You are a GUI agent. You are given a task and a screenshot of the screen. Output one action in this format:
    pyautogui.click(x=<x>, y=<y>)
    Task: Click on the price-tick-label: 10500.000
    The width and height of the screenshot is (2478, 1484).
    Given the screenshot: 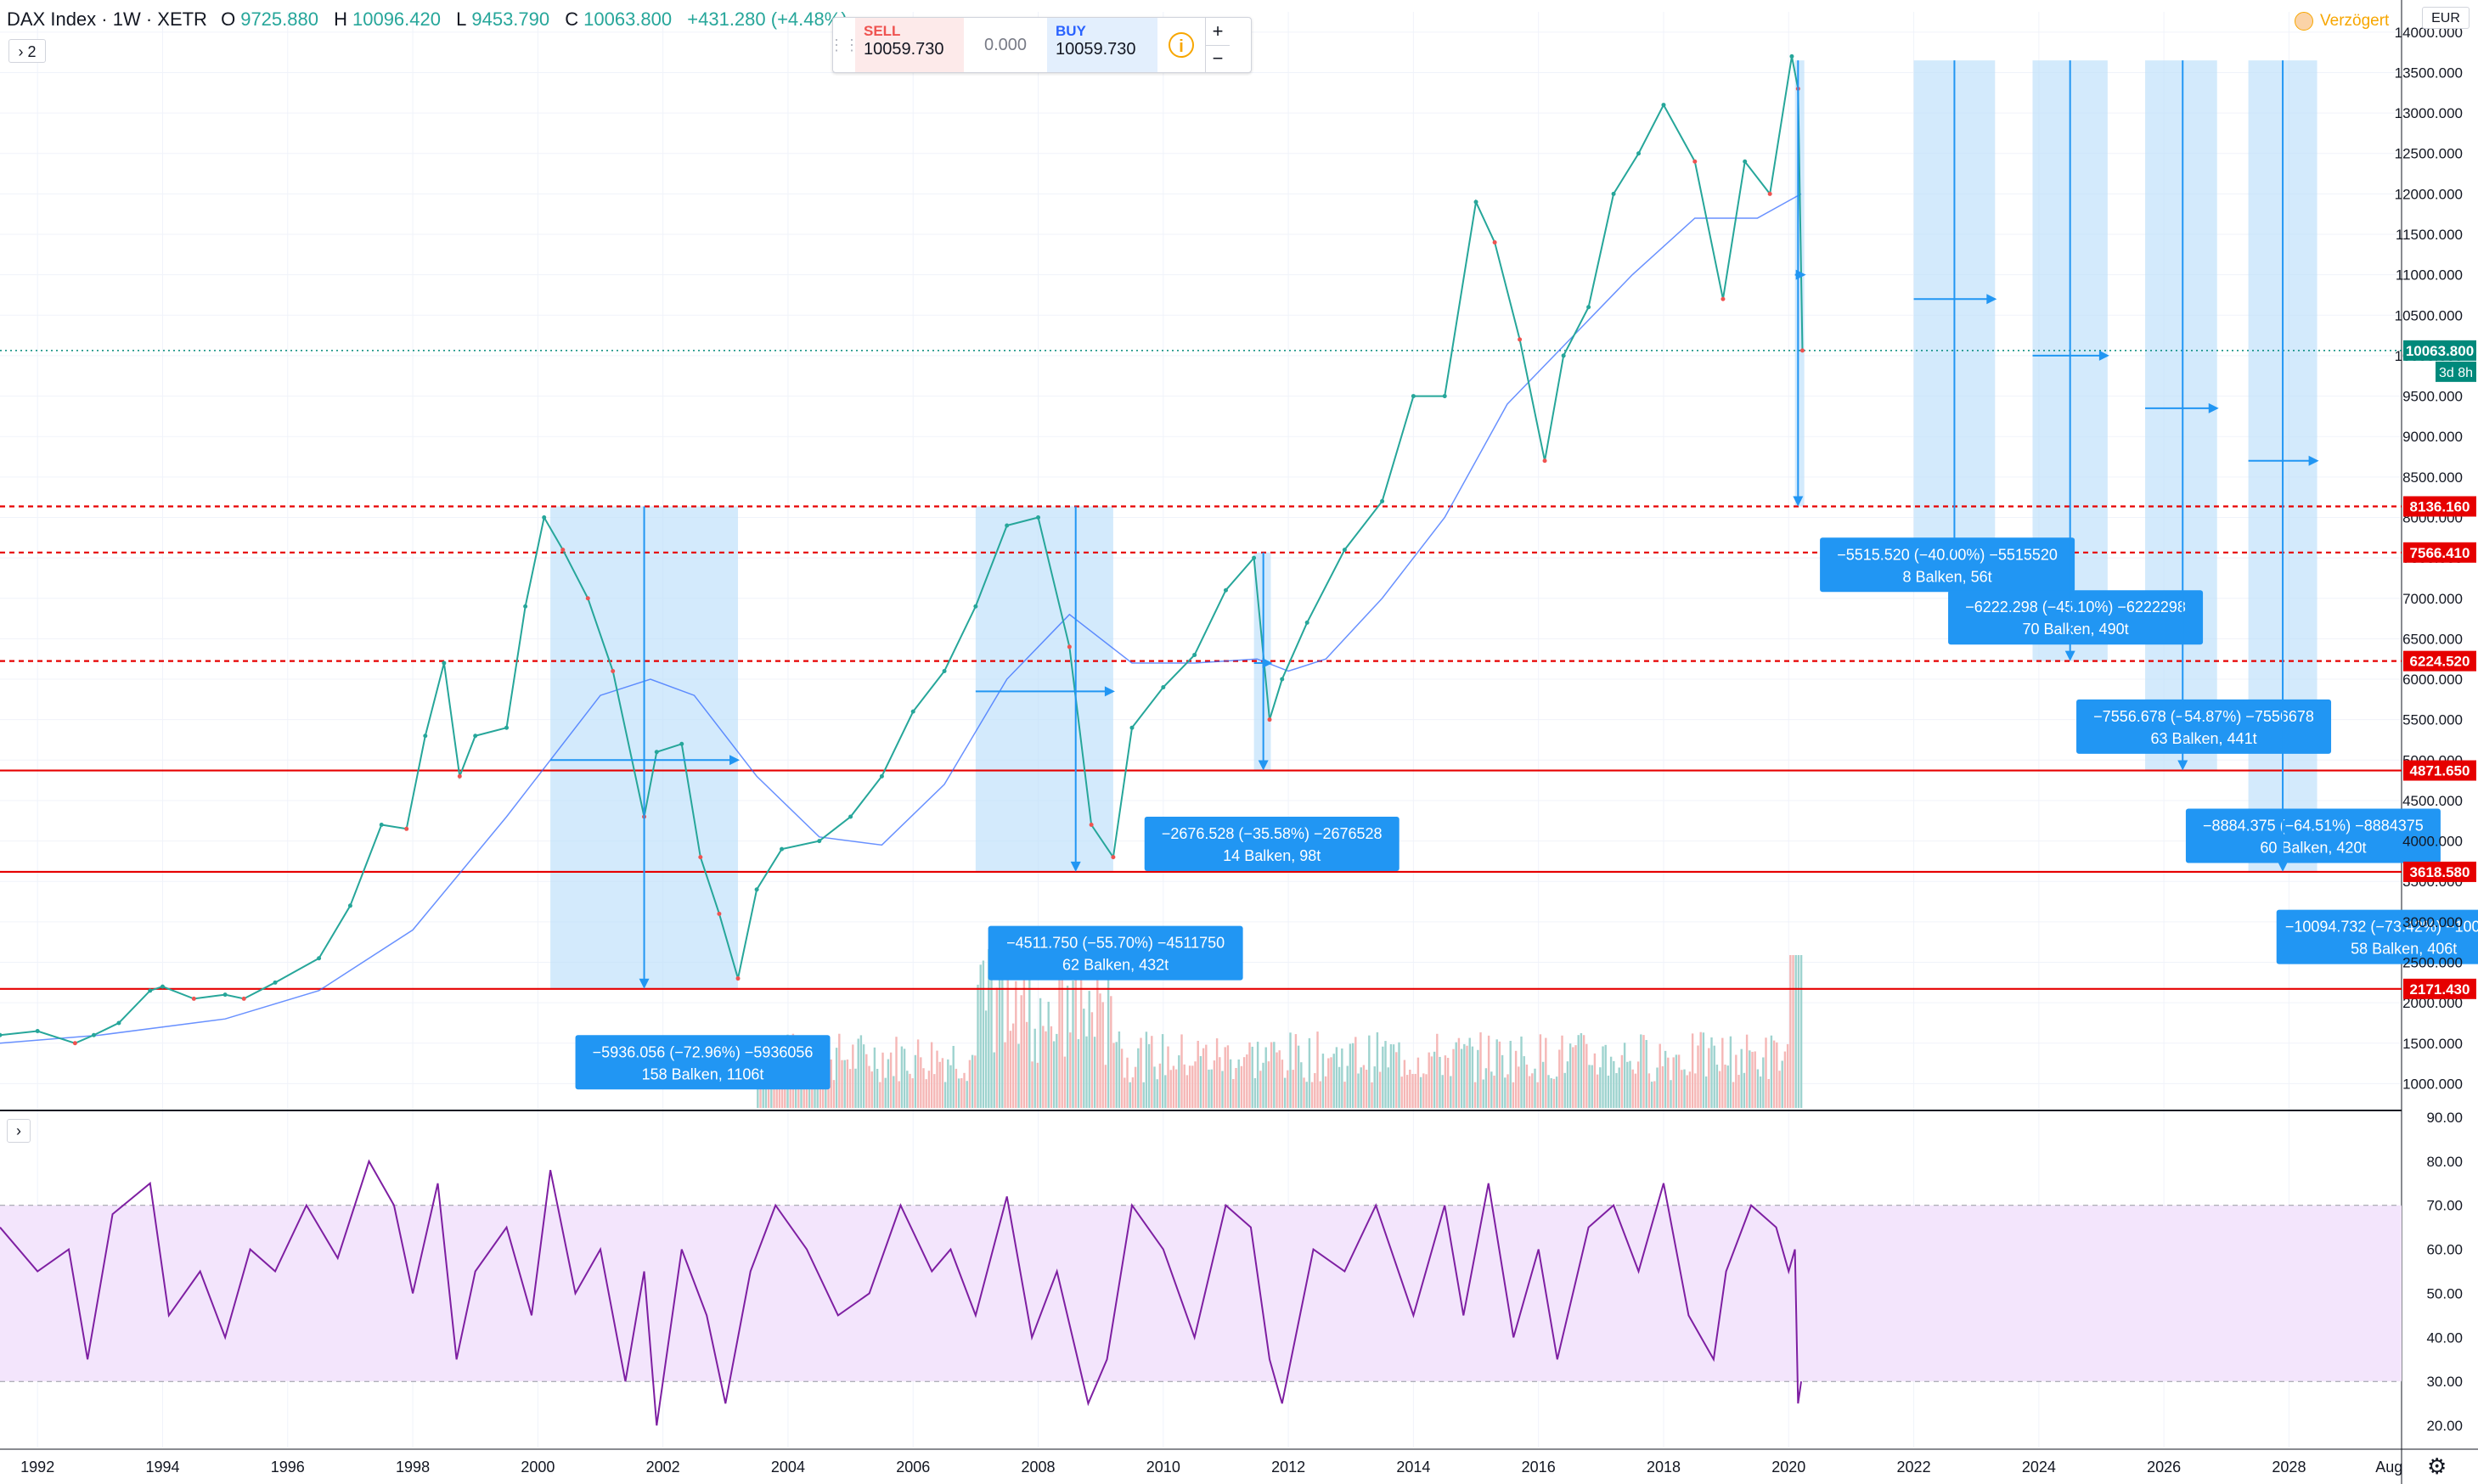 What is the action you would take?
    pyautogui.click(x=2429, y=315)
    